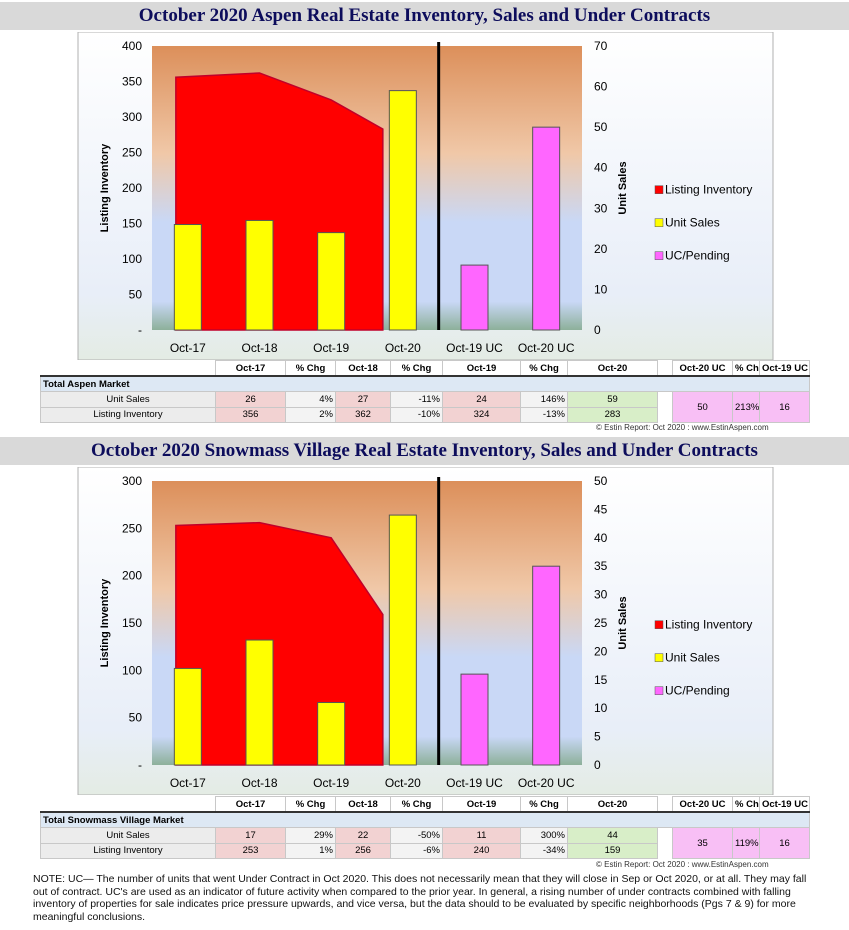  Describe the element at coordinates (597, 765) in the screenshot. I see `snowmass-y2tick-label: 0` at that location.